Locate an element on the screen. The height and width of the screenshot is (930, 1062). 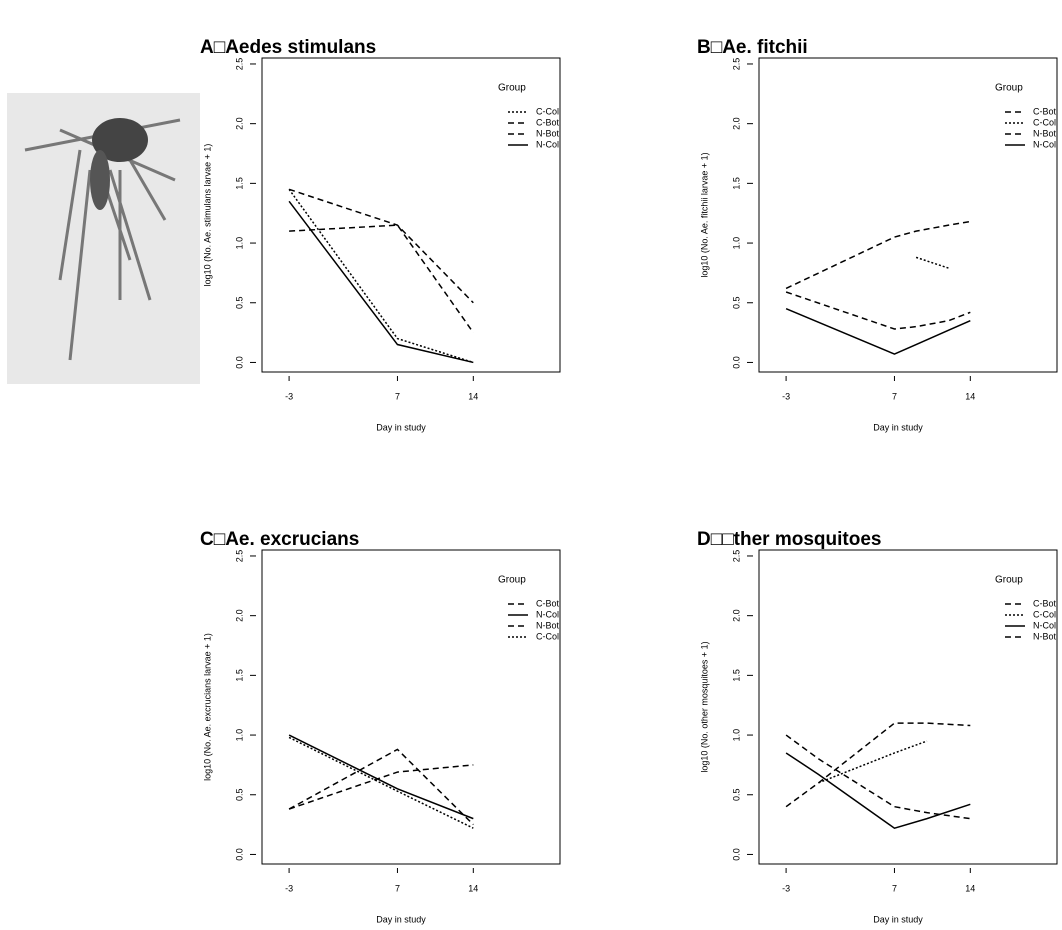
y-axis-label: log10 (No. Ae. stimulans larvae + 1) is located at coordinates (207, 215).